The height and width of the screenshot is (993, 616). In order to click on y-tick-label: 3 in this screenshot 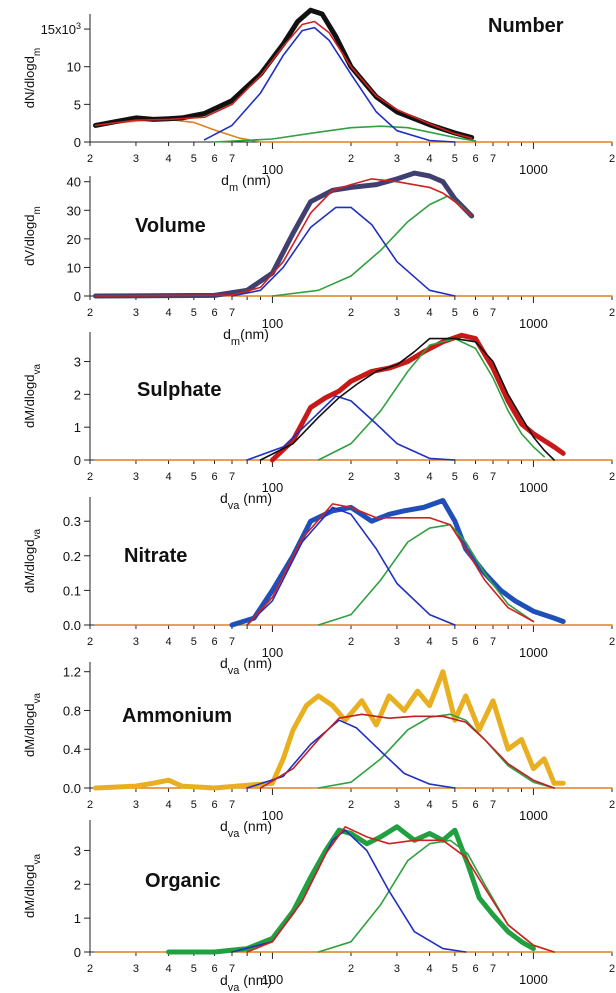, I will do `click(77, 362)`.